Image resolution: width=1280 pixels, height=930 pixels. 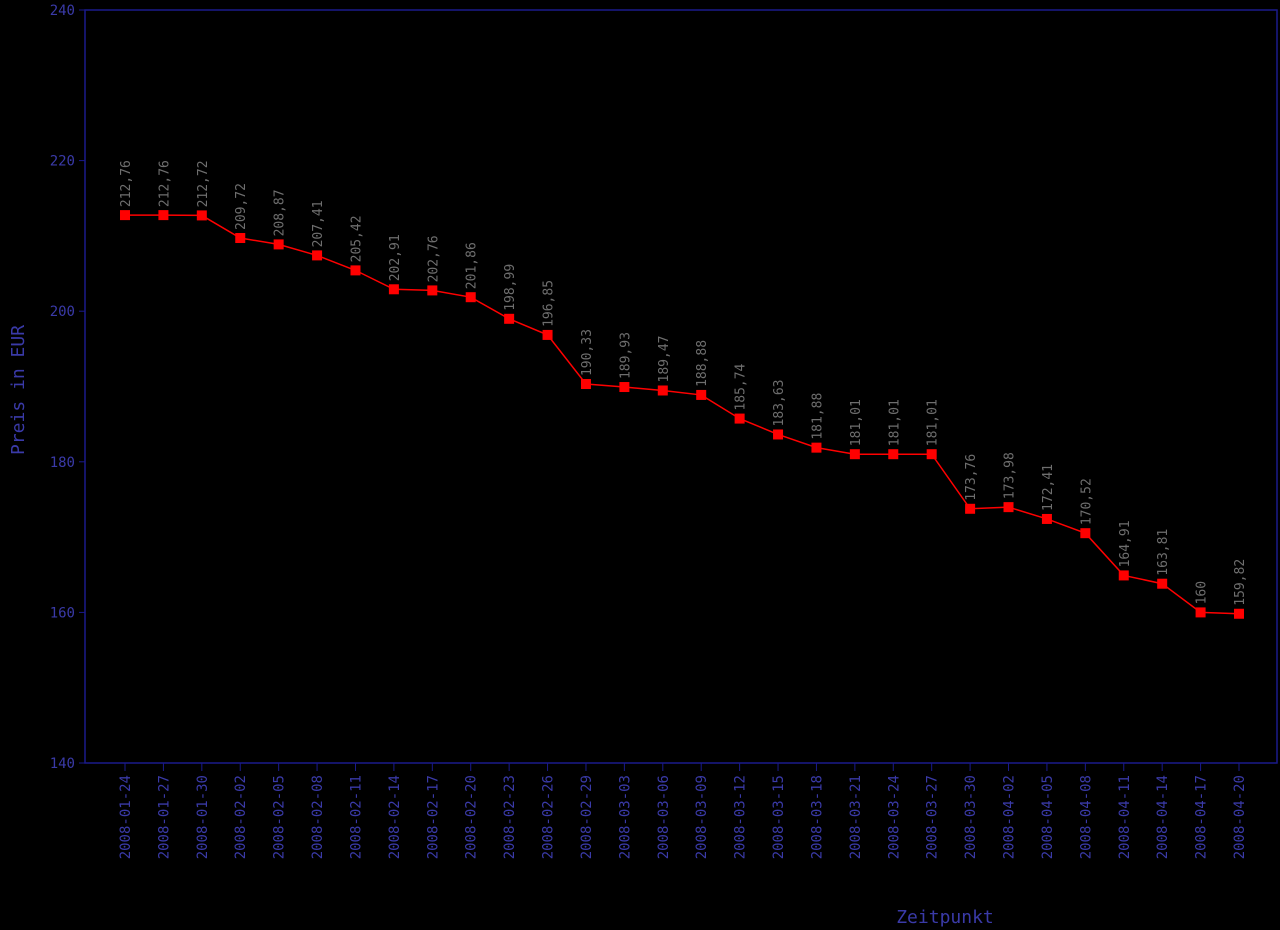 What do you see at coordinates (241, 206) in the screenshot?
I see `value-label: 209,72` at bounding box center [241, 206].